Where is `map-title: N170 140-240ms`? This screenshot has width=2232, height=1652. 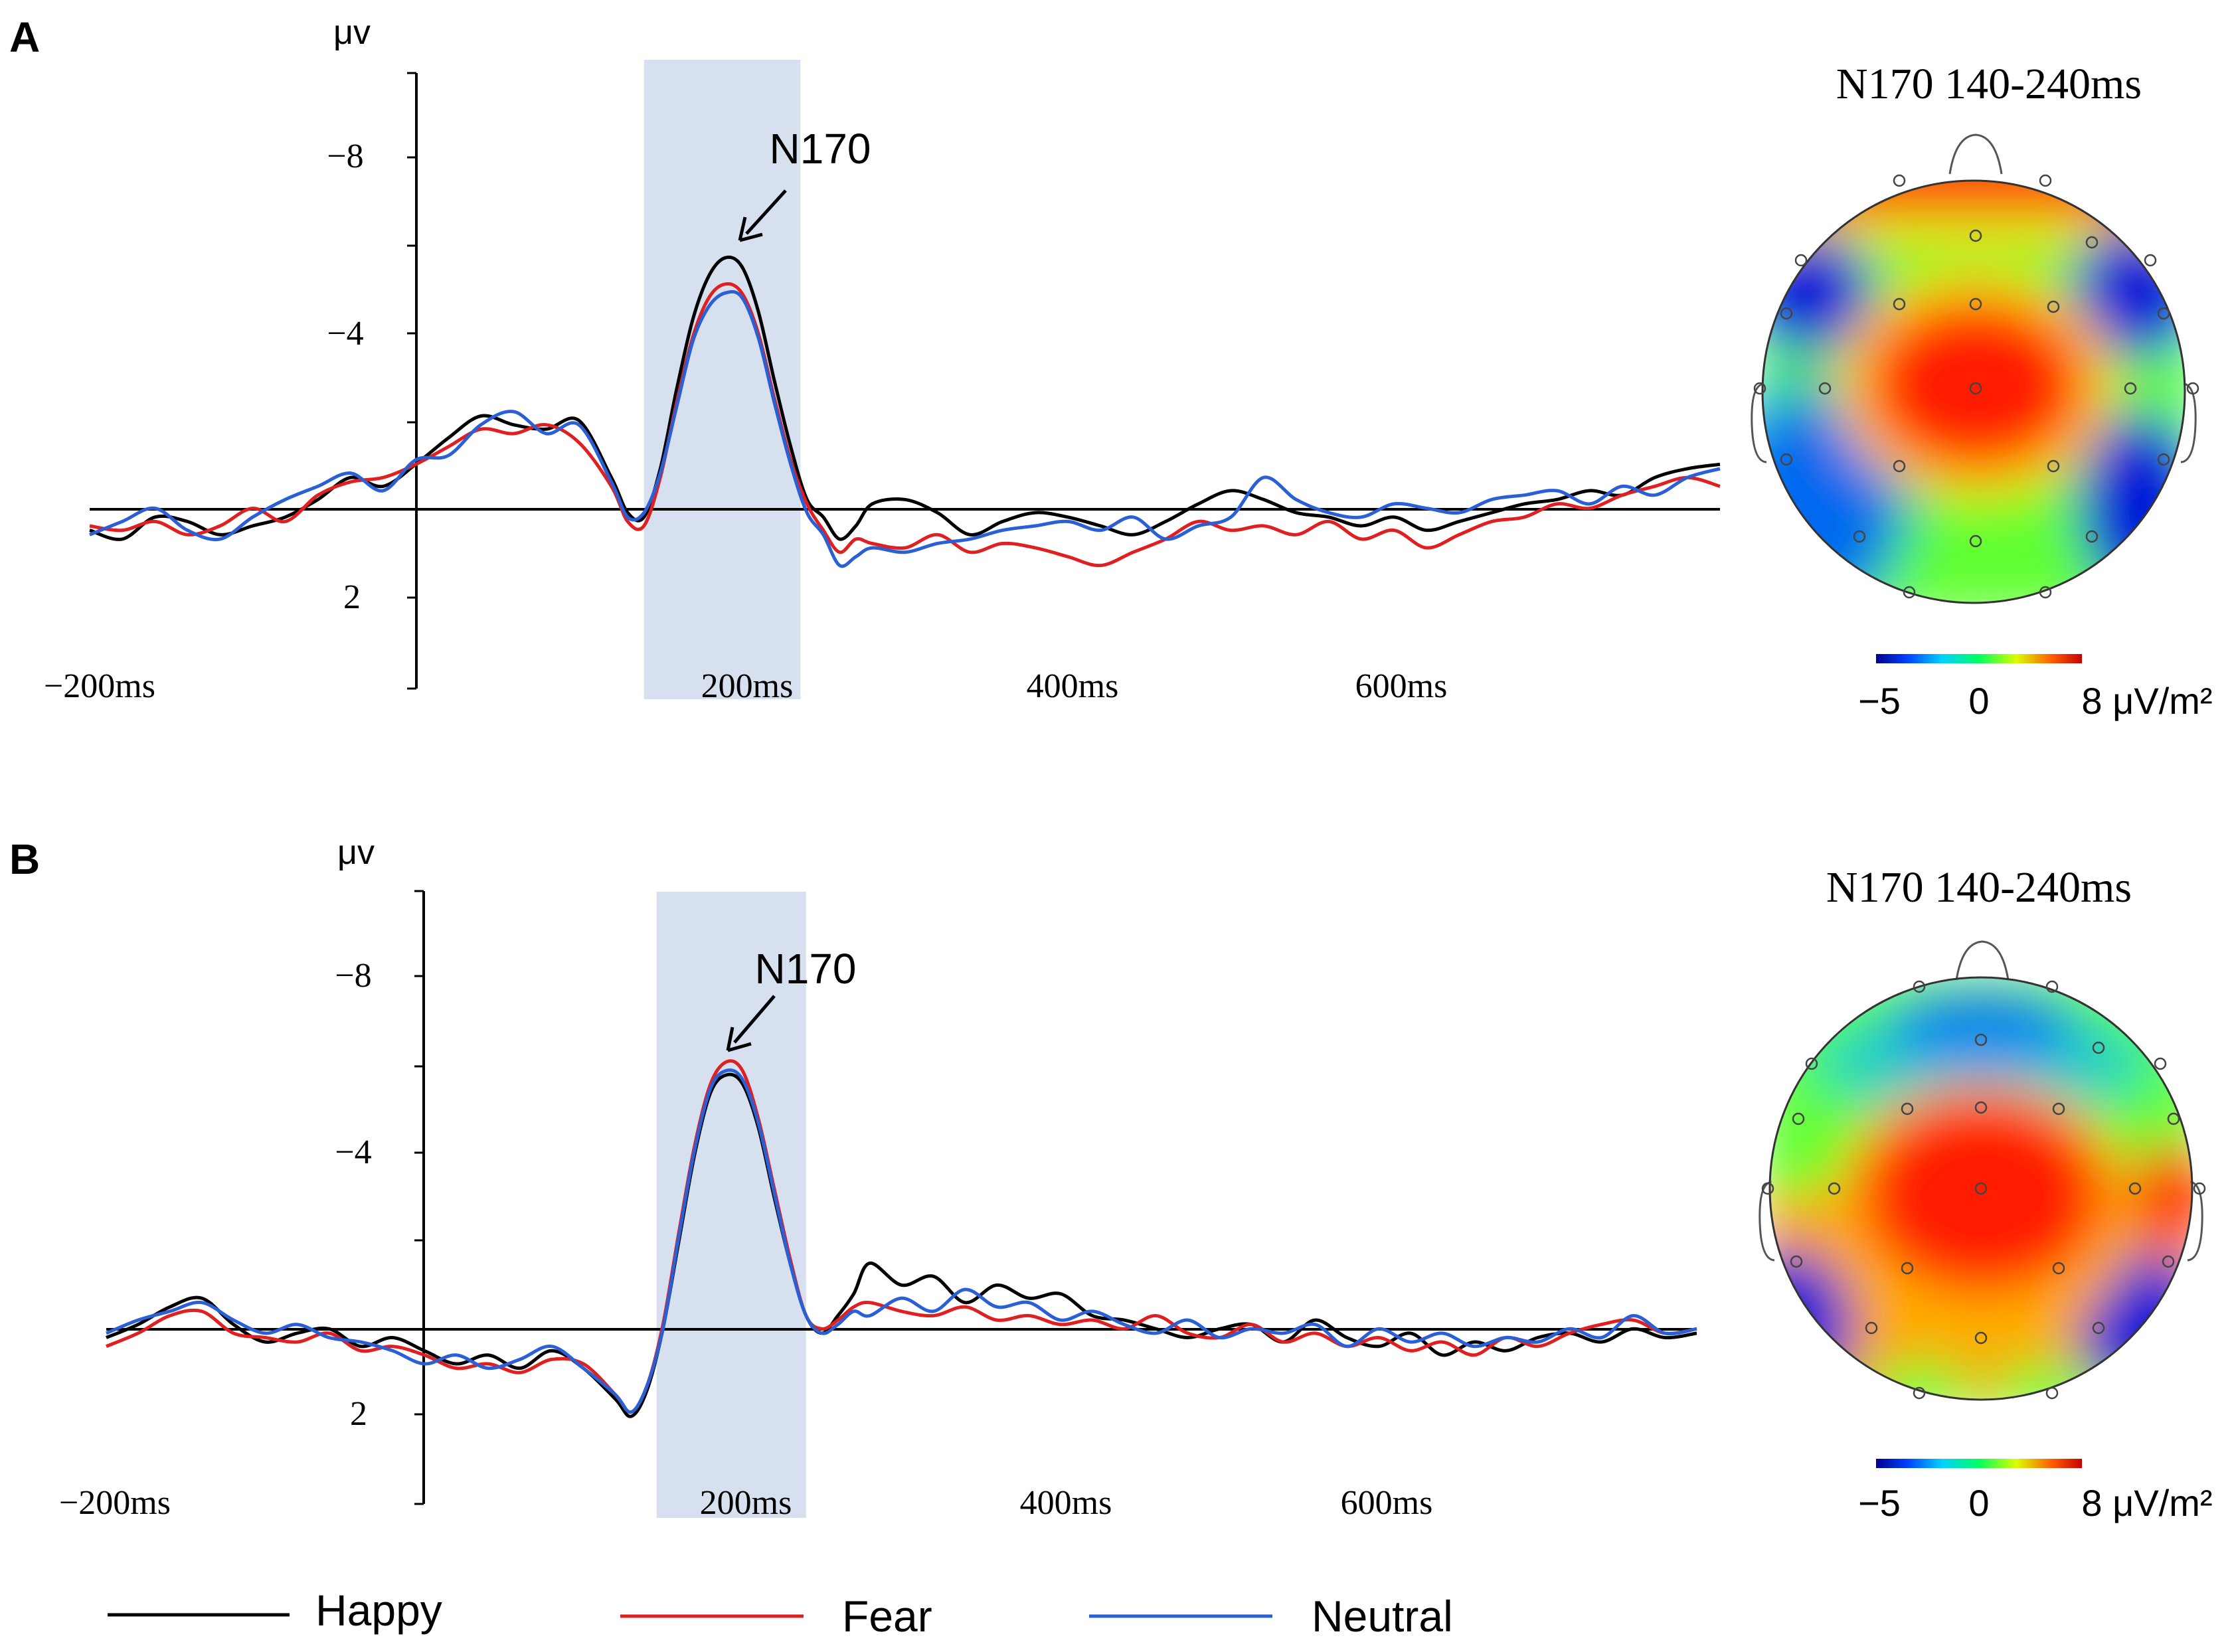 map-title: N170 140-240ms is located at coordinates (1989, 84).